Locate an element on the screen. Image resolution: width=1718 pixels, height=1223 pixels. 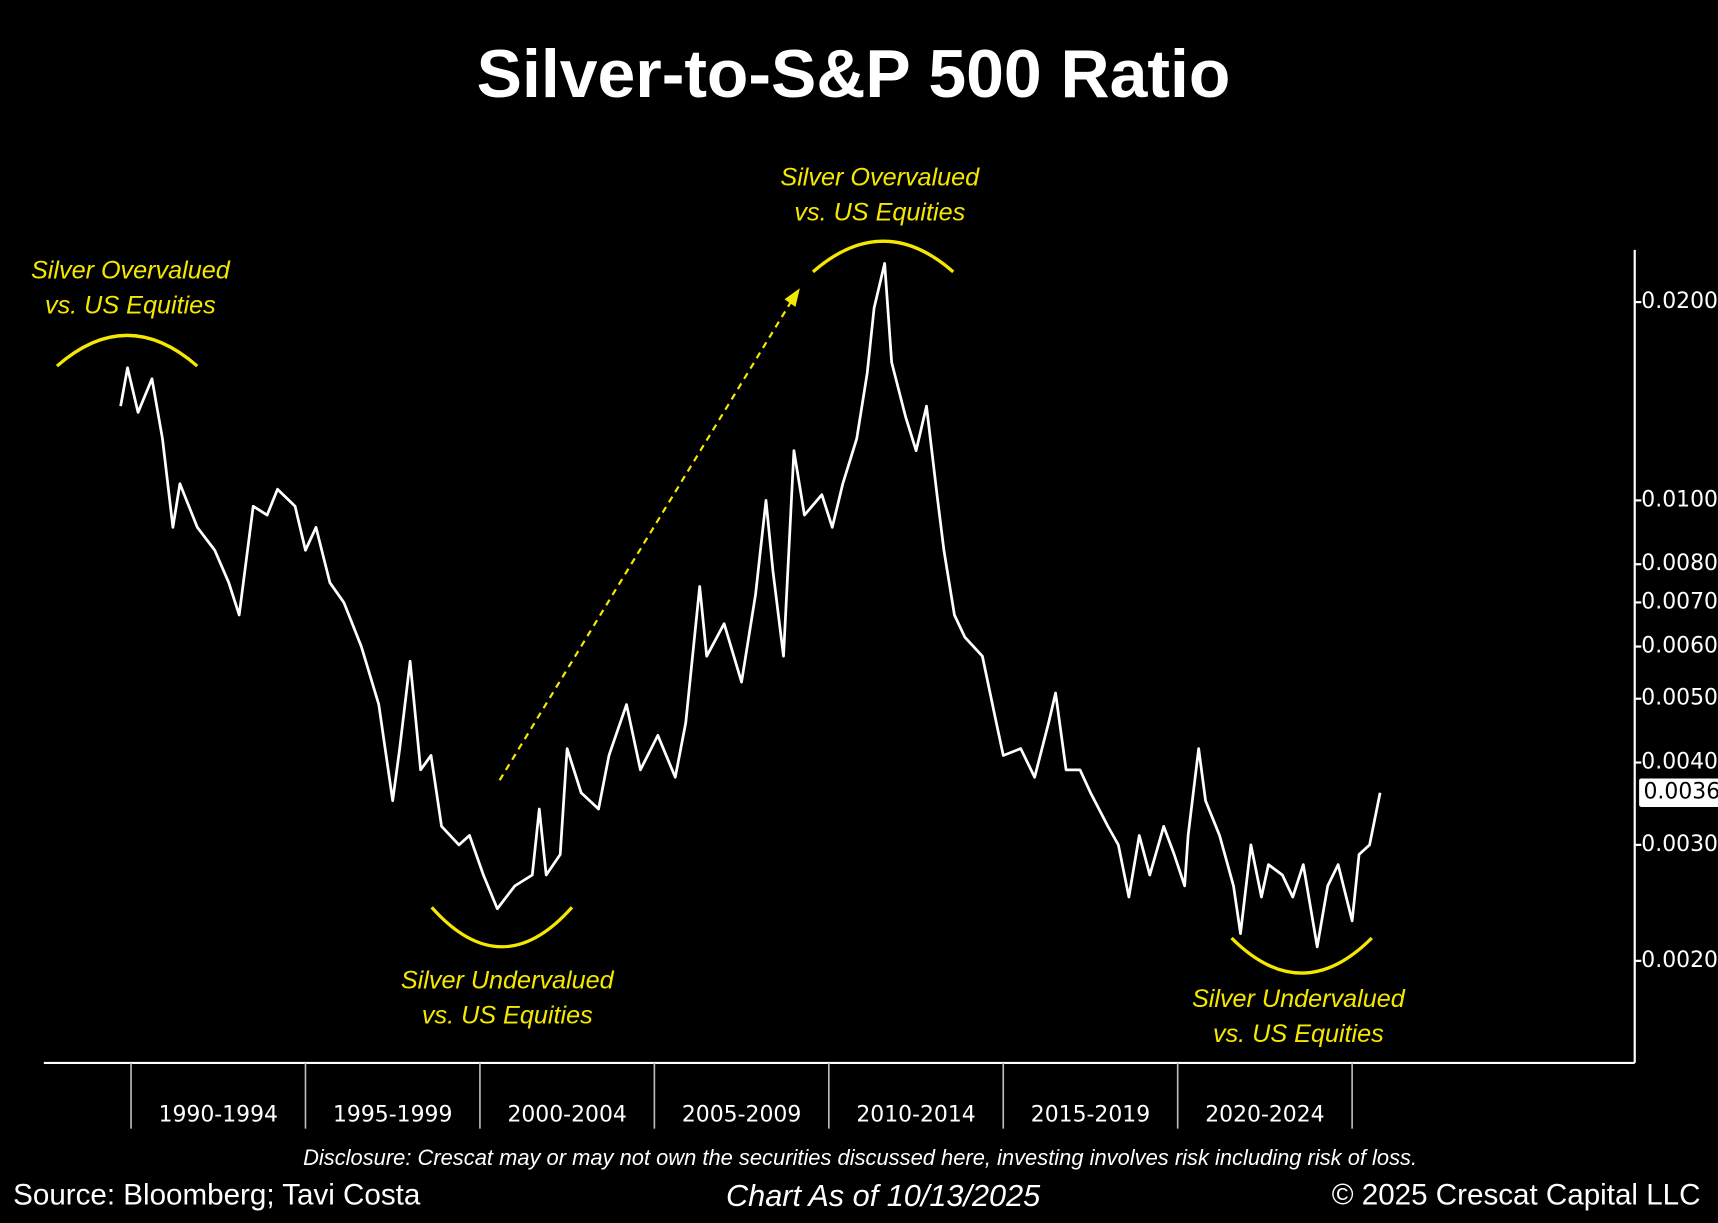
y-tick-label: 0.0200 is located at coordinates (1679, 301).